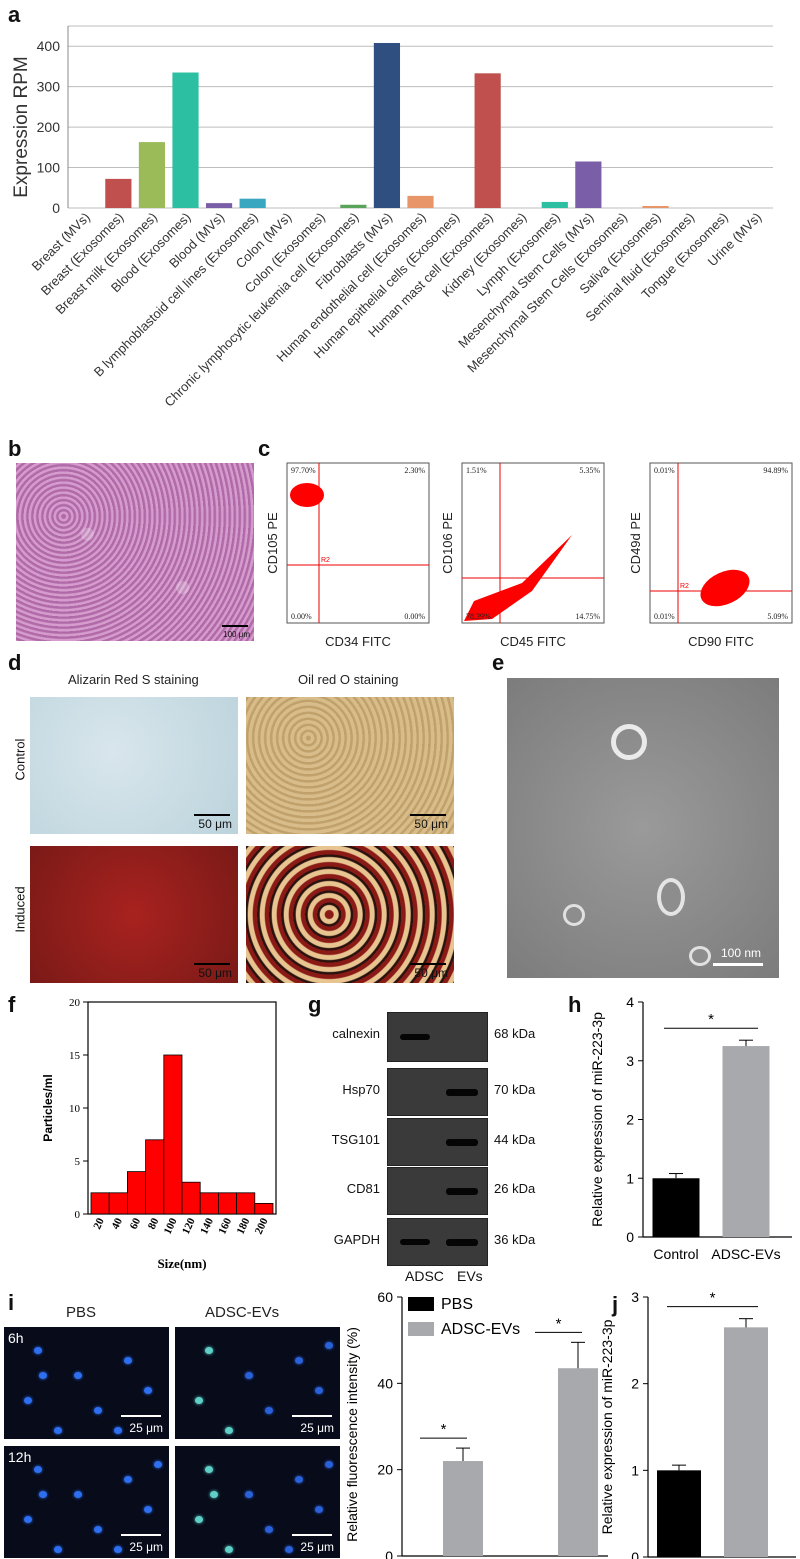 This screenshot has height=1559, width=800. I want to click on panel-label-e: e, so click(498, 662).